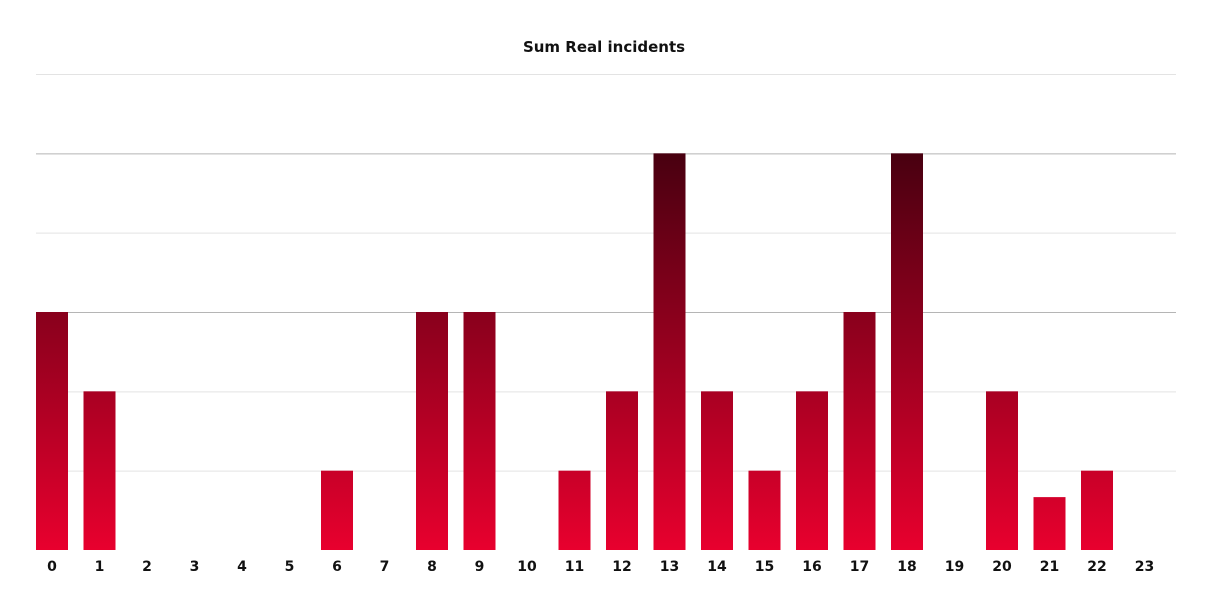 This screenshot has width=1212, height=606. Describe the element at coordinates (1096, 567) in the screenshot. I see `x-tick-label: 22` at that location.